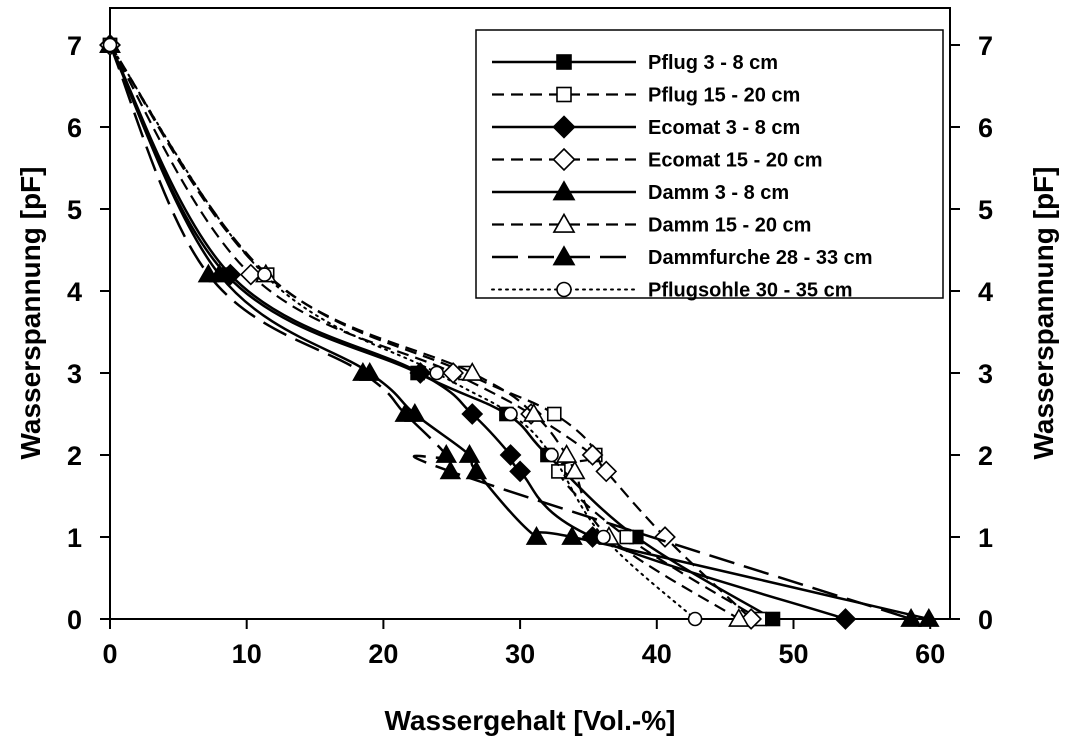  What do you see at coordinates (383, 654) in the screenshot?
I see `x-tick-label: 20` at bounding box center [383, 654].